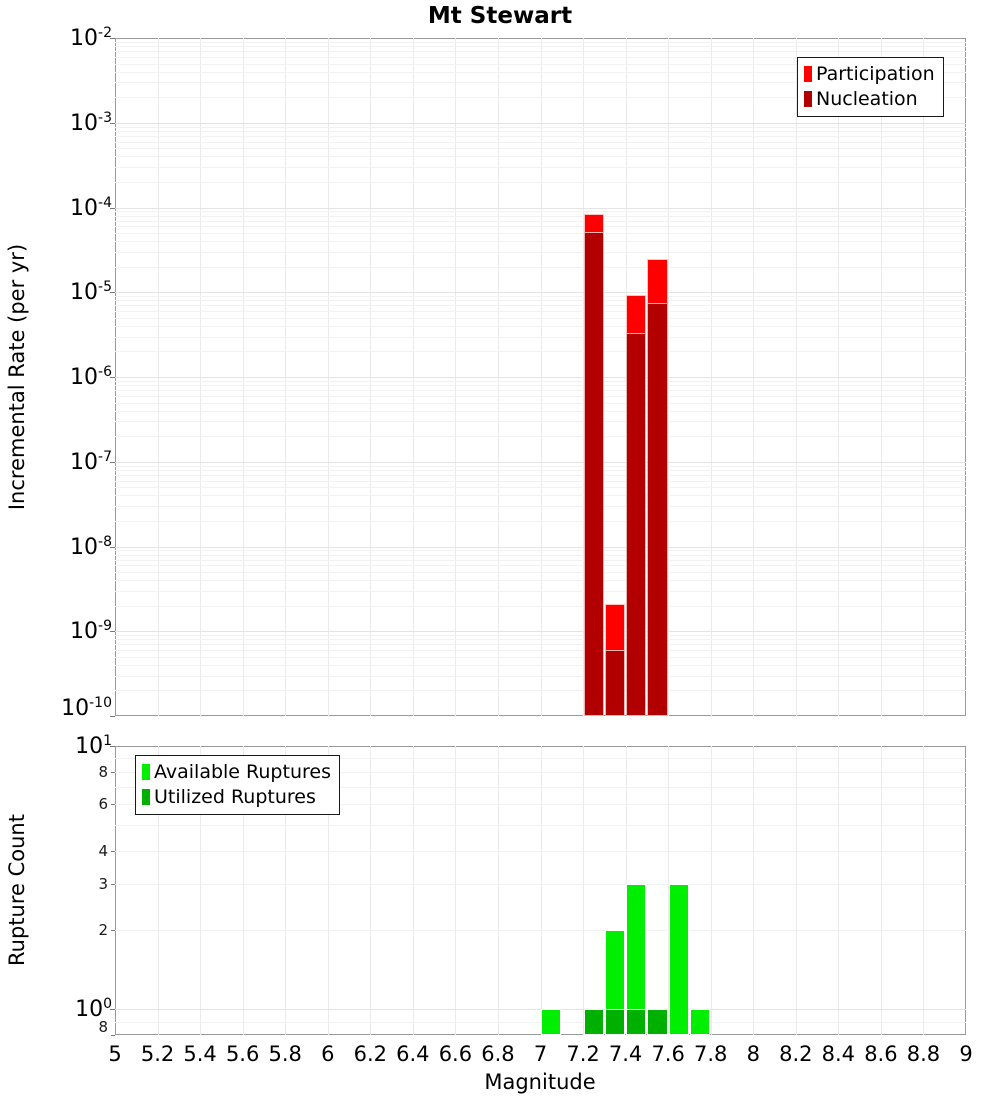 This screenshot has width=1000, height=1100. I want to click on legend-item-utilized: Utilized Ruptures, so click(236, 797).